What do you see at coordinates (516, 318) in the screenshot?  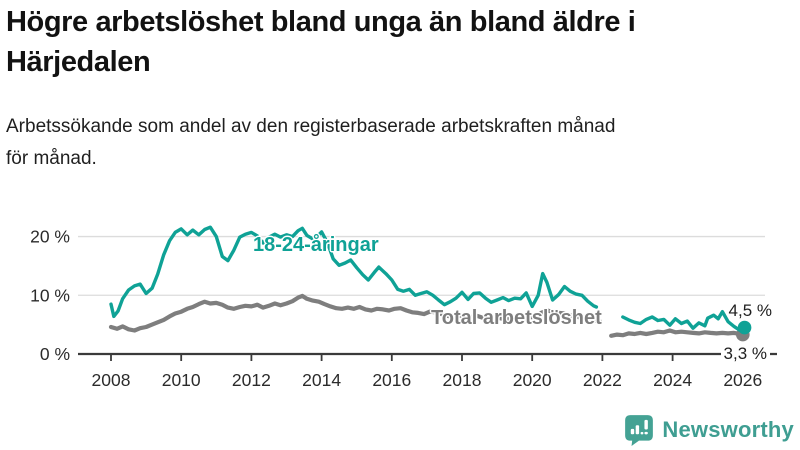 I see `series-label-total: Total arbetslöshet` at bounding box center [516, 318].